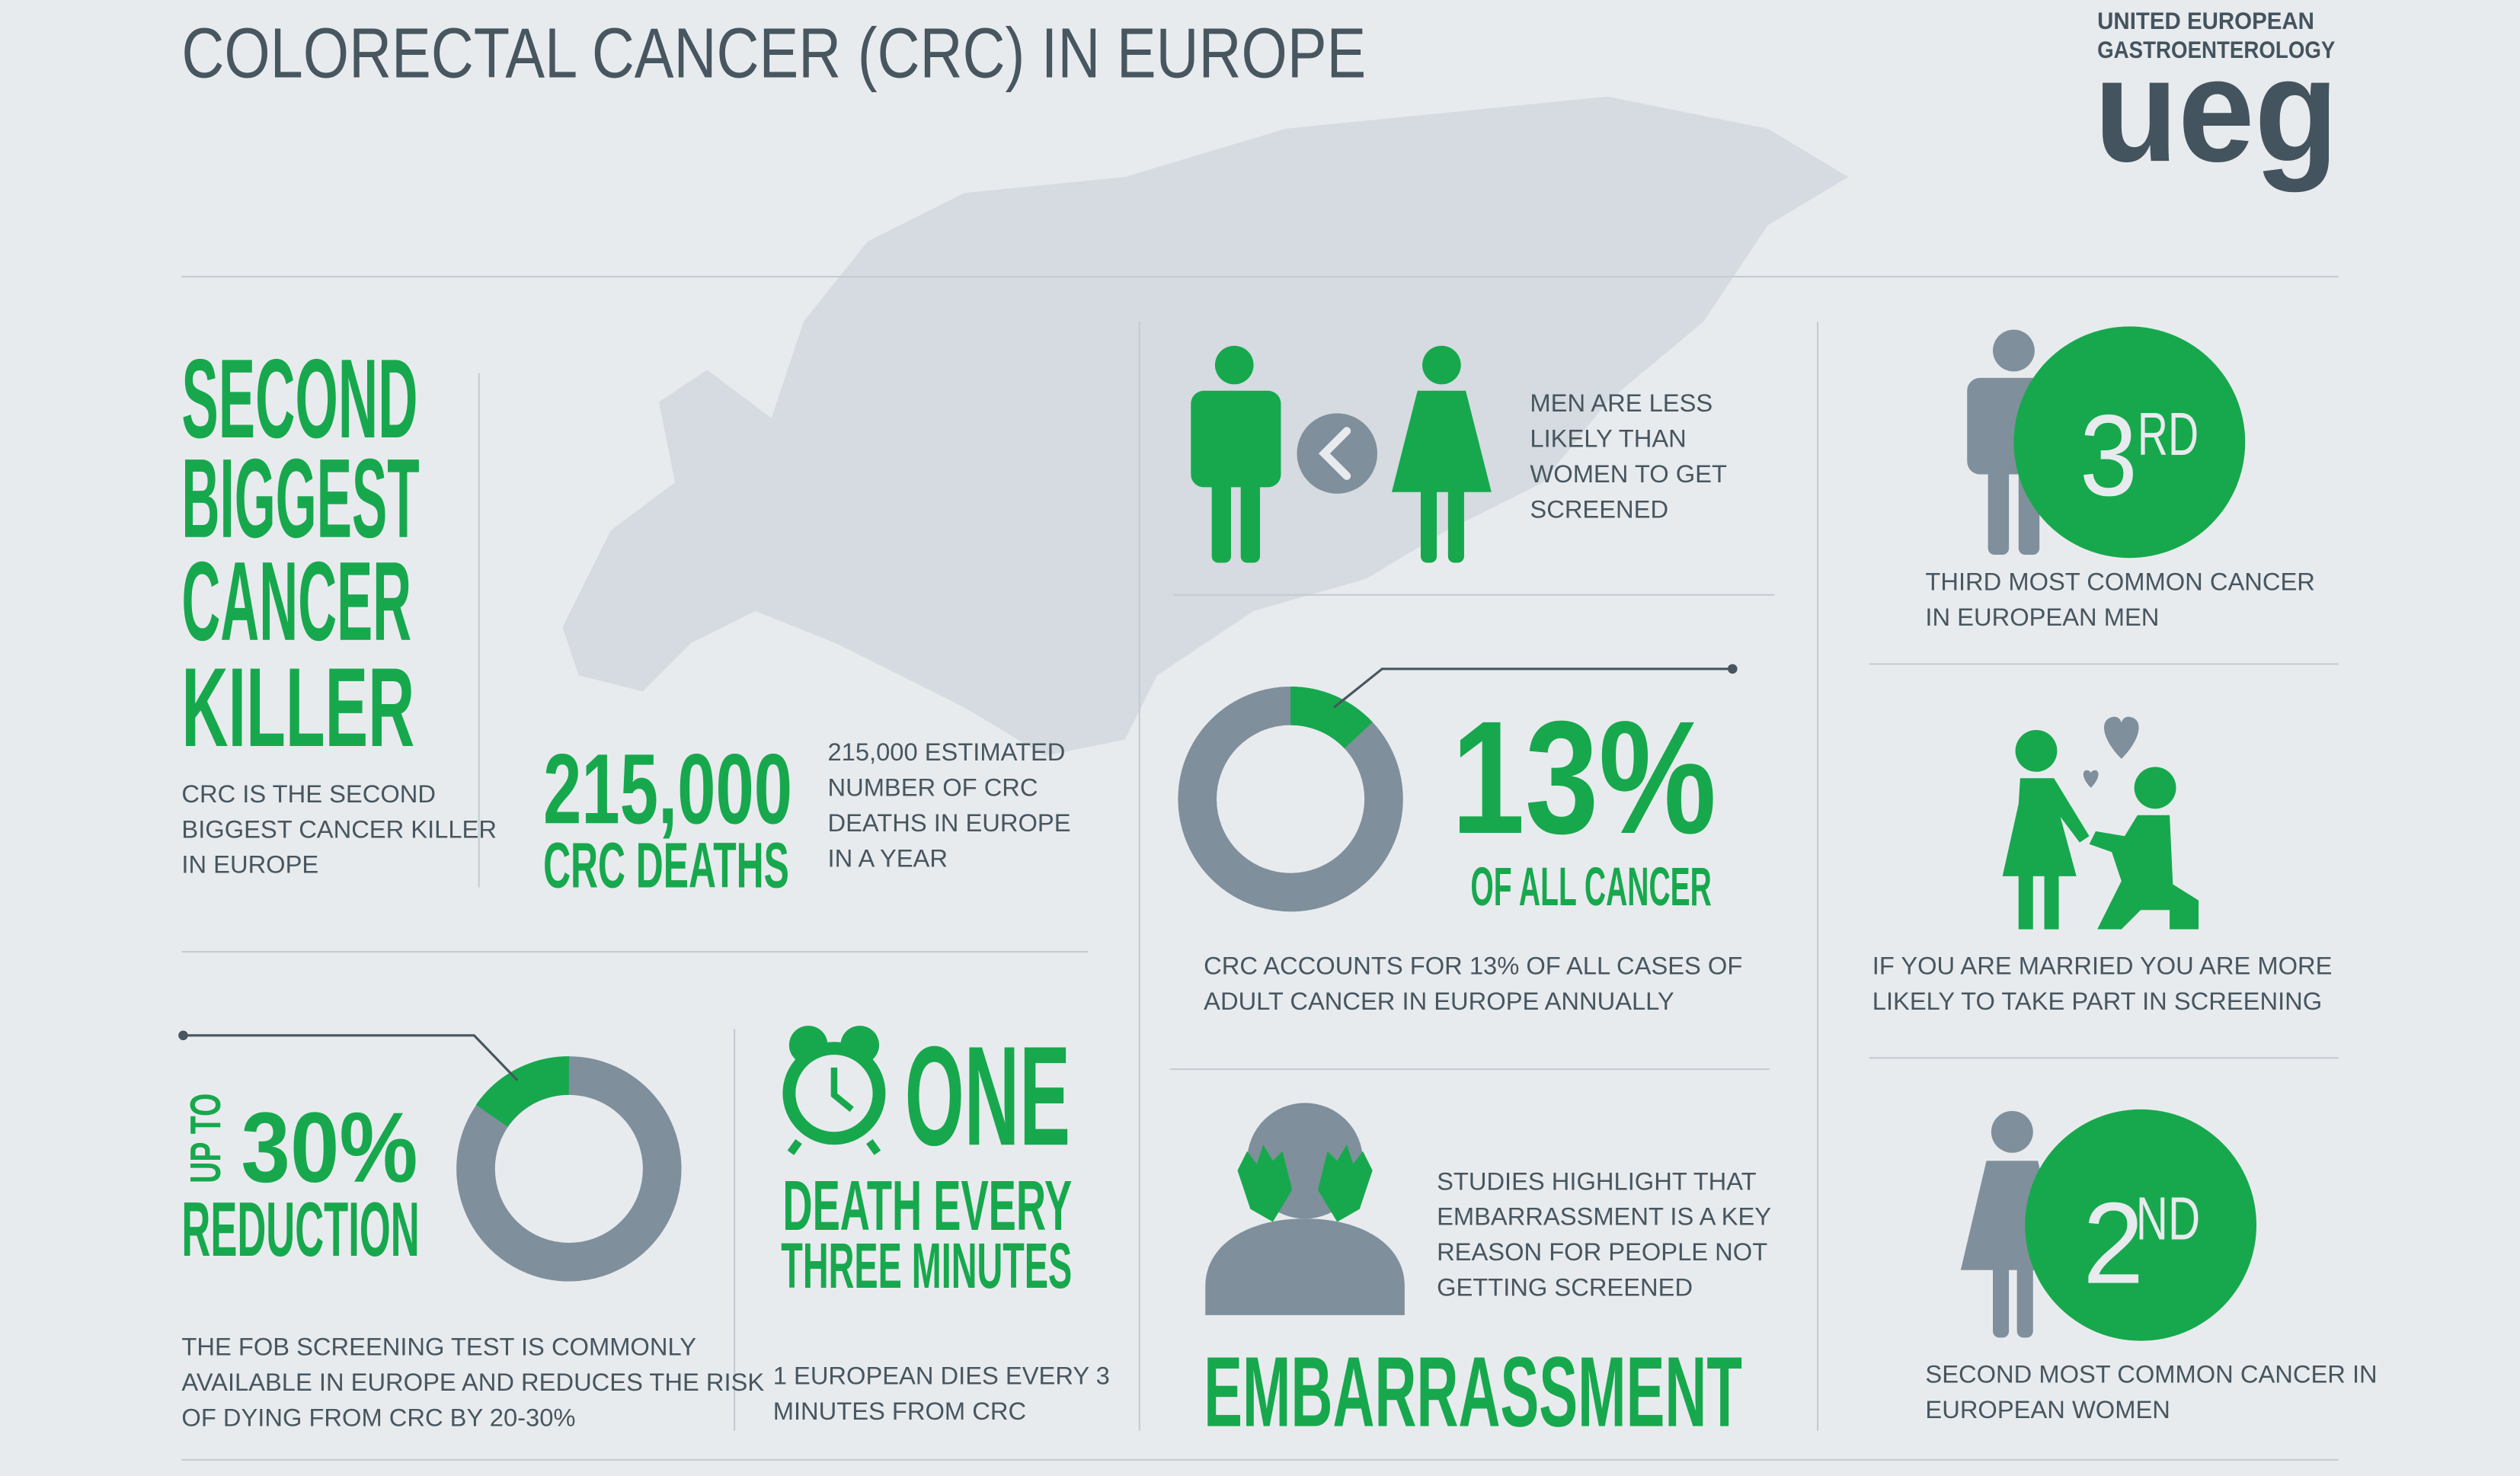  I want to click on body-text: IN EUROPE, so click(249, 864).